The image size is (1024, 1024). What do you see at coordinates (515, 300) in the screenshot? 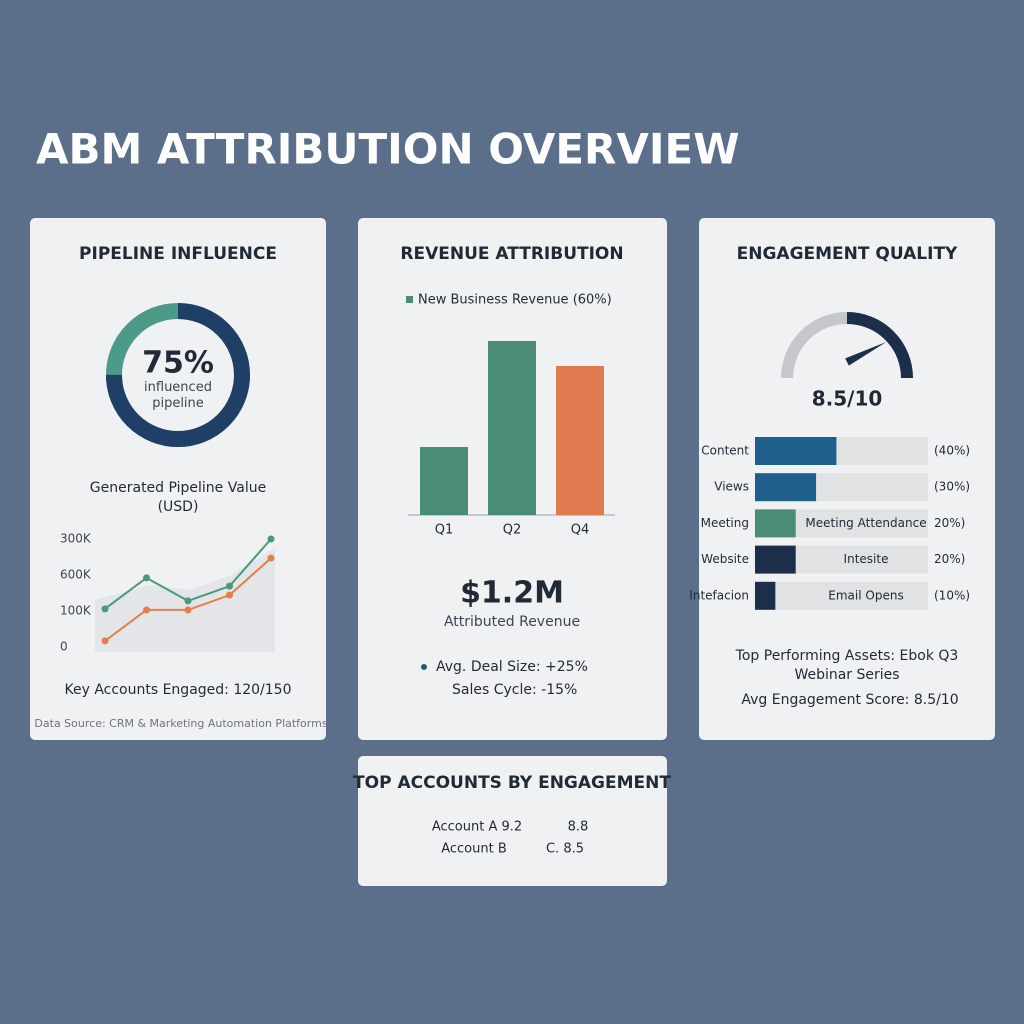
I see `legend-label: New Business Revenue (60%)` at bounding box center [515, 300].